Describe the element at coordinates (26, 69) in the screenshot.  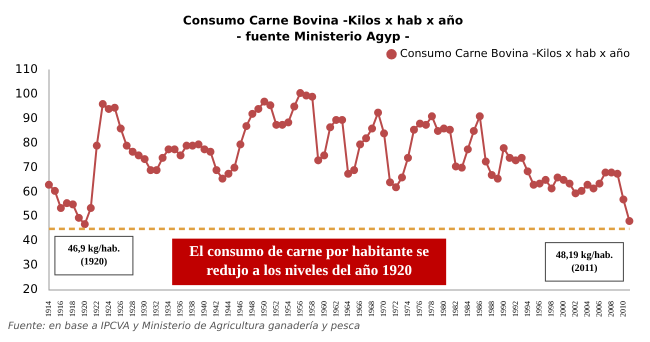
I see `y-tick-label: 110` at that location.